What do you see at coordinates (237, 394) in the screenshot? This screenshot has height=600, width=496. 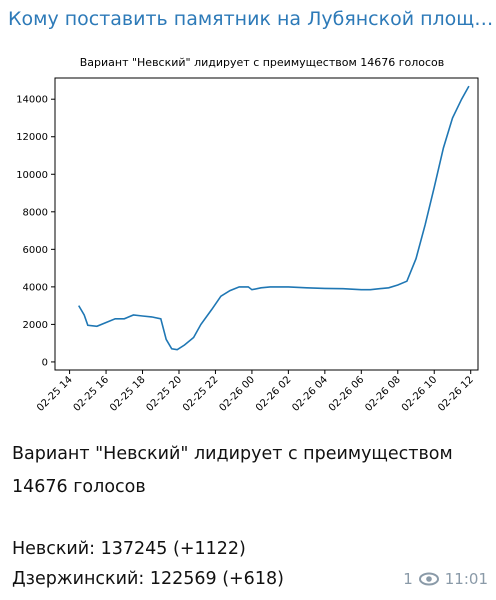 I see `x-tick-label: 02-26 00` at bounding box center [237, 394].